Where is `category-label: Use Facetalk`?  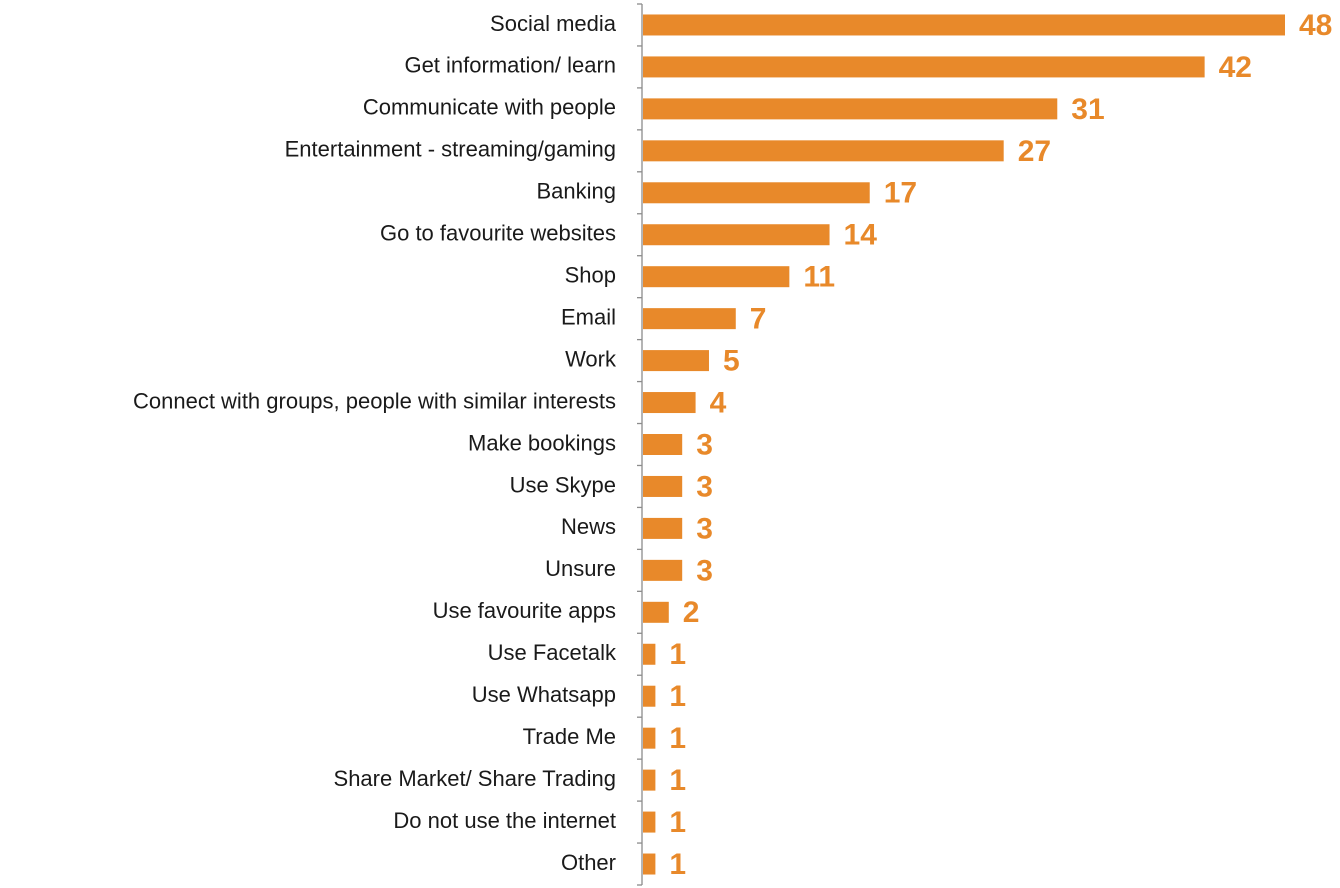
category-label: Use Facetalk is located at coordinates (552, 652).